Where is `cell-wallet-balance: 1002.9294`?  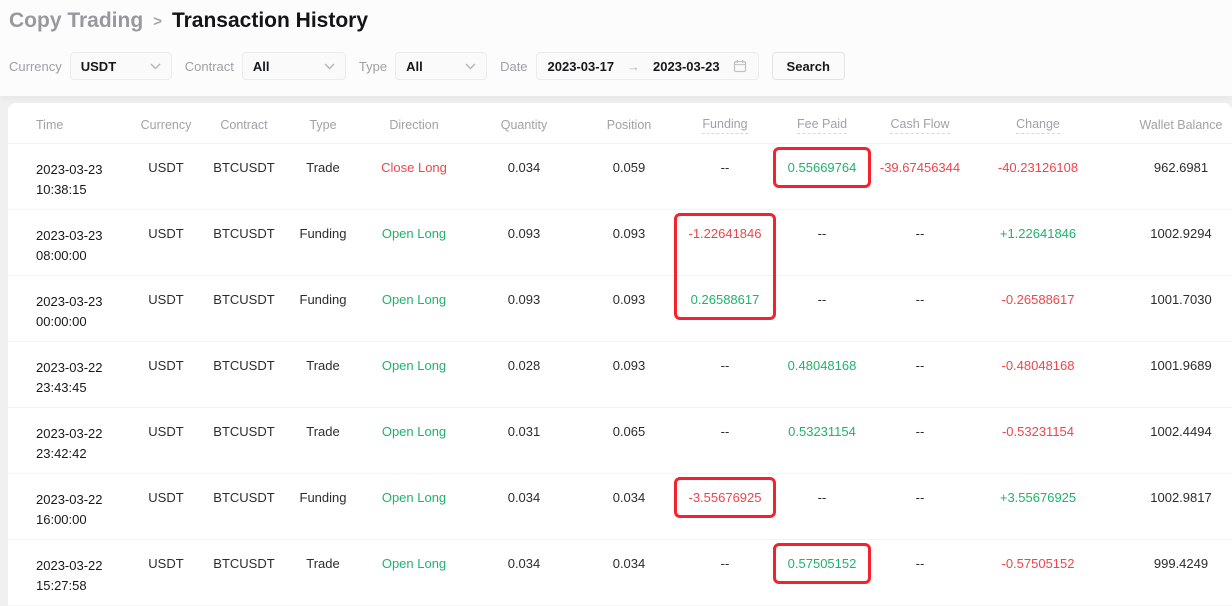
cell-wallet-balance: 1002.9294 is located at coordinates (1181, 233).